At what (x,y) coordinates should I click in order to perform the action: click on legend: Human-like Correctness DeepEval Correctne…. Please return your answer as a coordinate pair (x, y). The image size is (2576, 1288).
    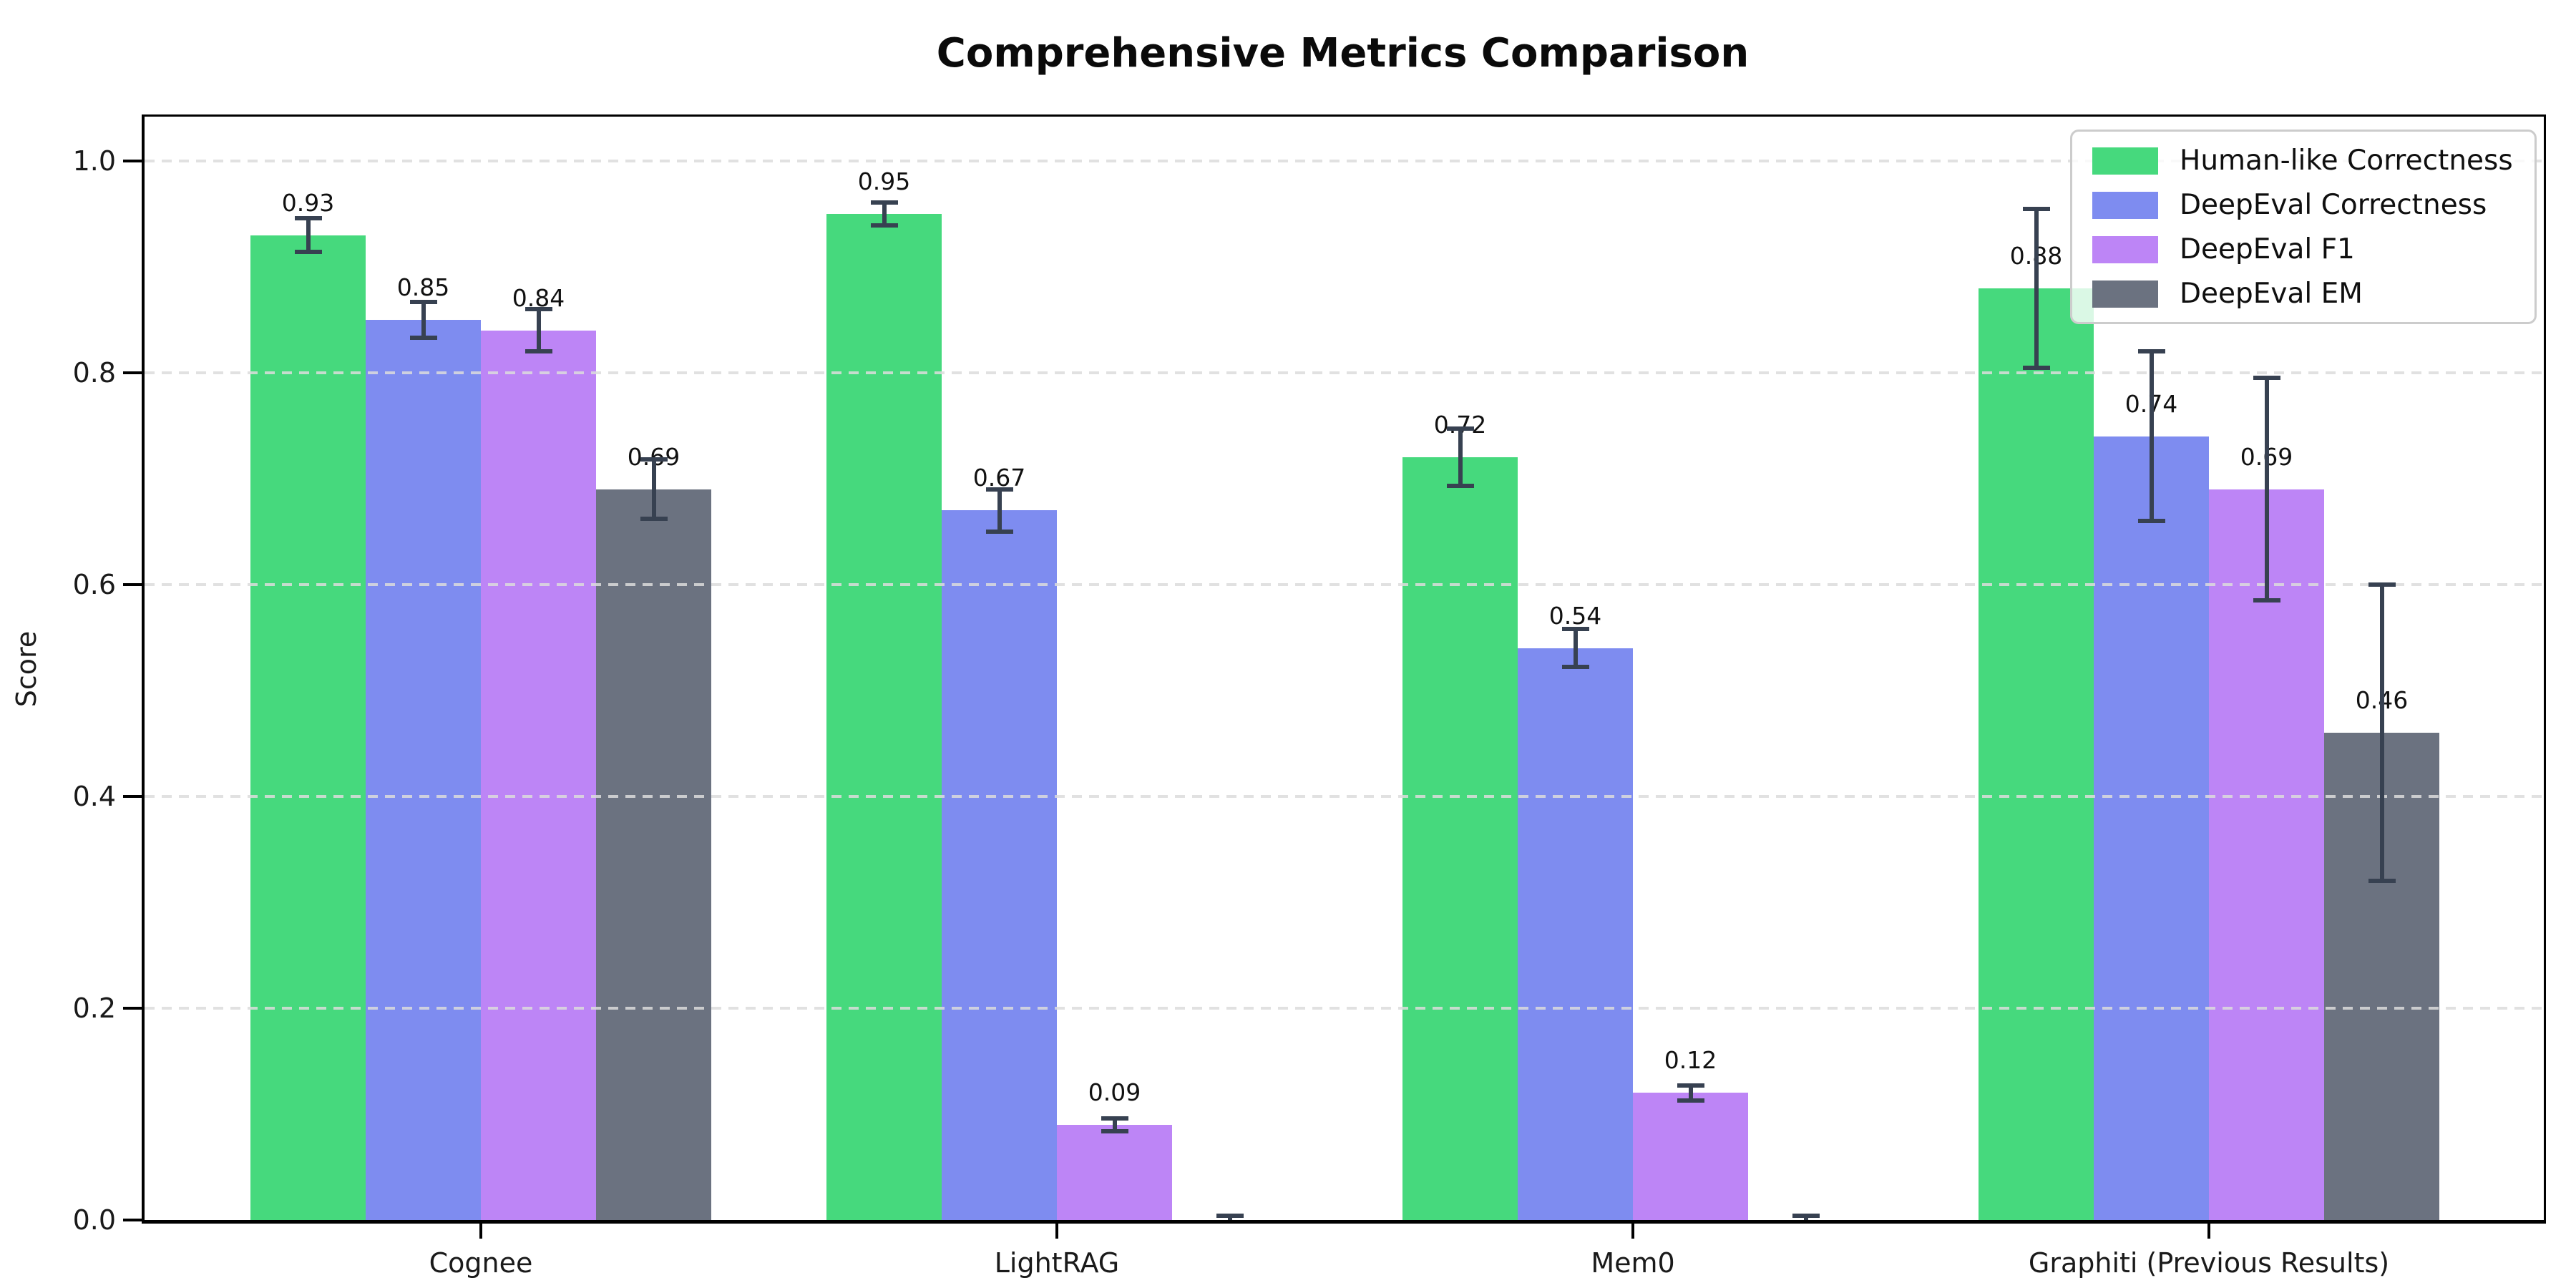
    Looking at the image, I should click on (2303, 227).